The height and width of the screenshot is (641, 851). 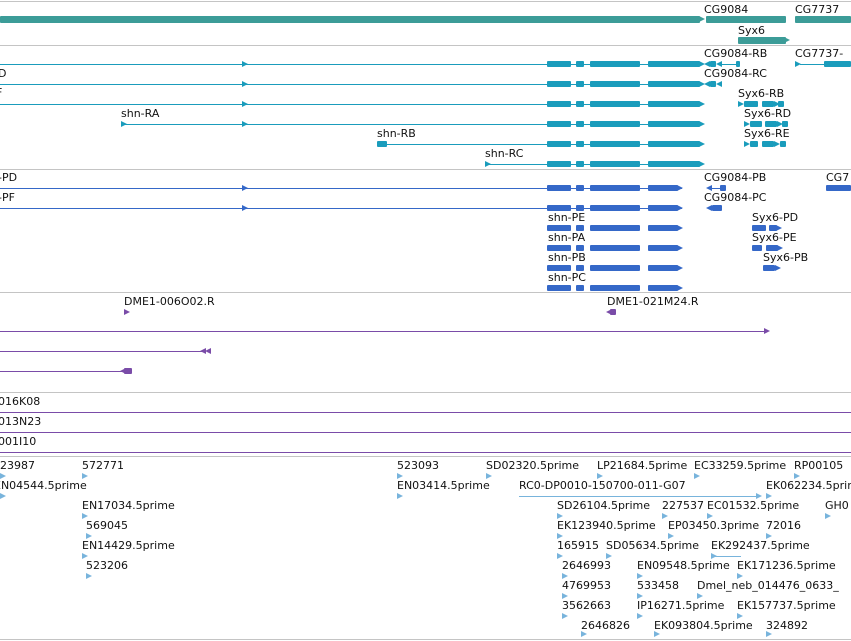 What do you see at coordinates (787, 625) in the screenshot?
I see `est-label: 324892` at bounding box center [787, 625].